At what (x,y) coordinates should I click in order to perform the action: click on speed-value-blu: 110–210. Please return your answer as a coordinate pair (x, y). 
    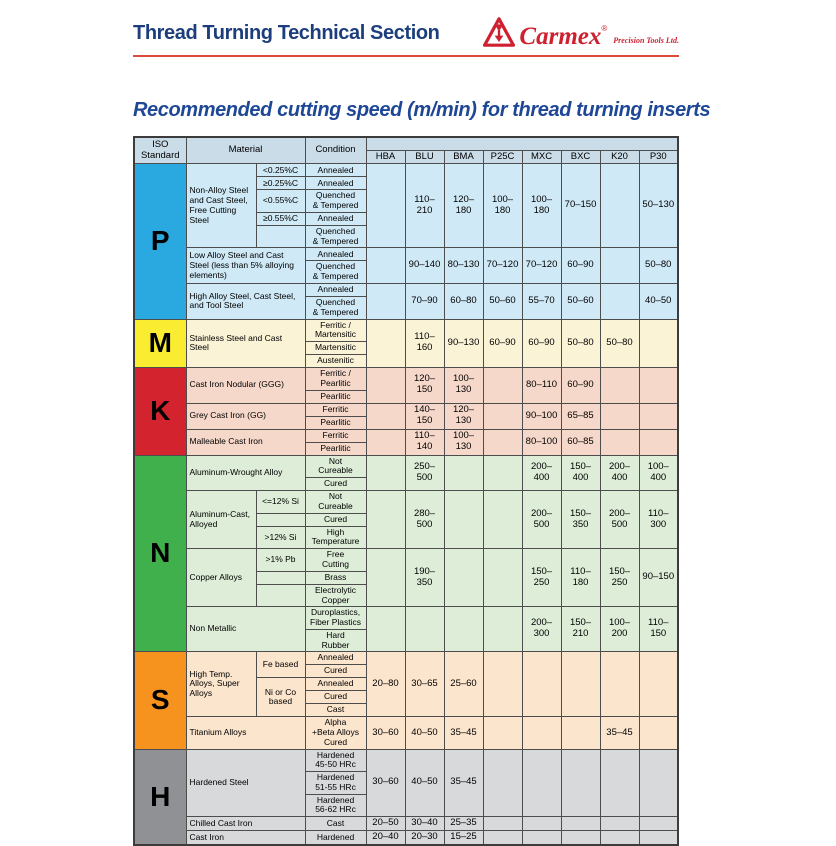
    Looking at the image, I should click on (424, 206).